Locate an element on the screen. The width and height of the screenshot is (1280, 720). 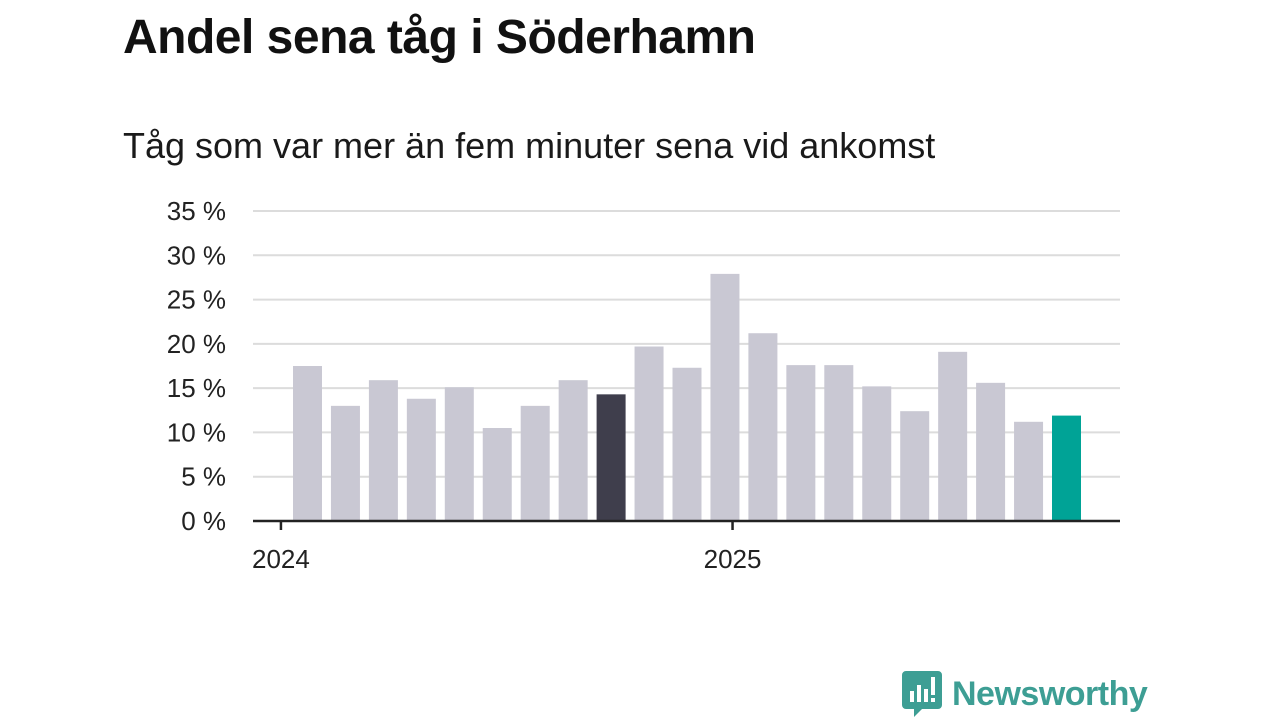
y-tick-label: 20 % is located at coordinates (196, 344).